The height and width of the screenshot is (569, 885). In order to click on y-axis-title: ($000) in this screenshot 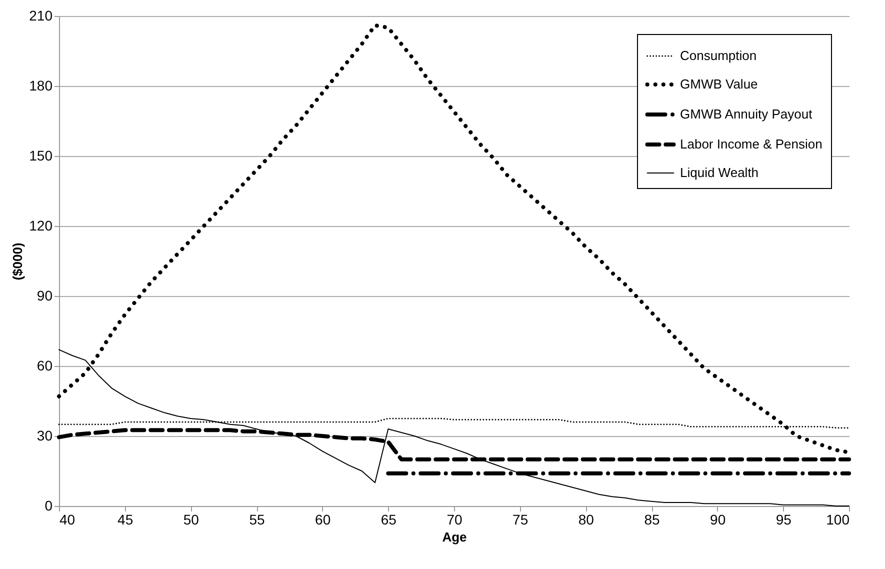, I will do `click(18, 261)`.